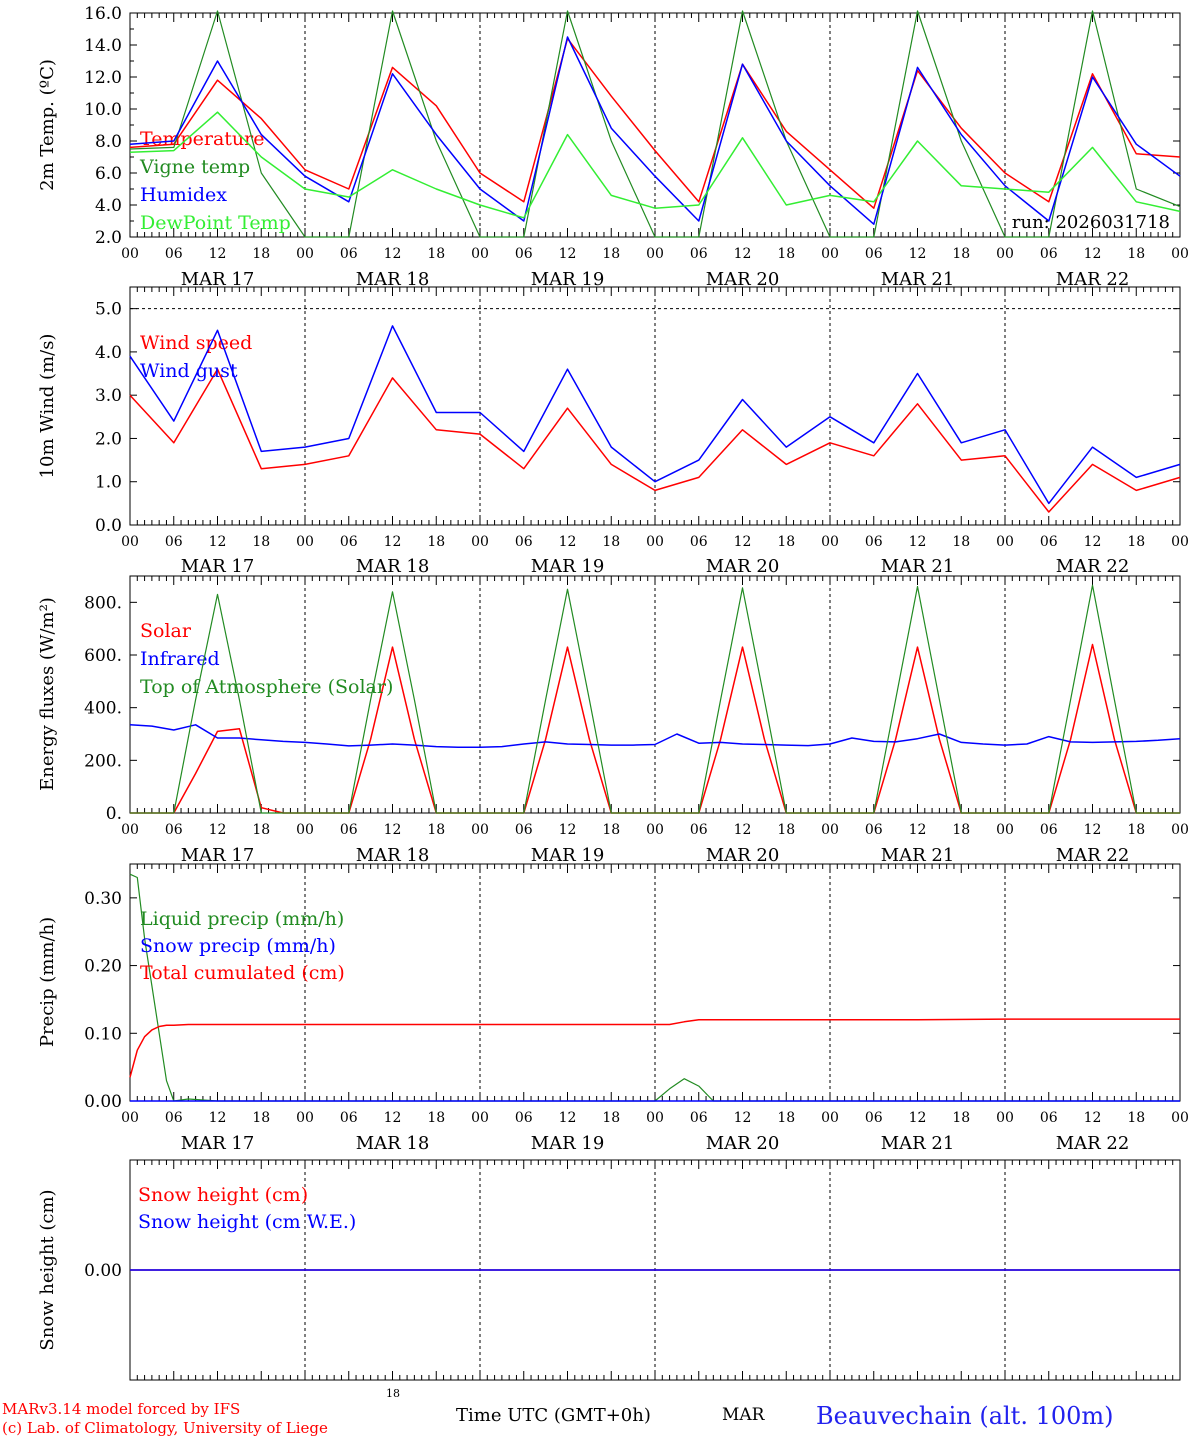 This screenshot has width=1194, height=1440. What do you see at coordinates (393, 1393) in the screenshot?
I see `footer-small-hour: 18` at bounding box center [393, 1393].